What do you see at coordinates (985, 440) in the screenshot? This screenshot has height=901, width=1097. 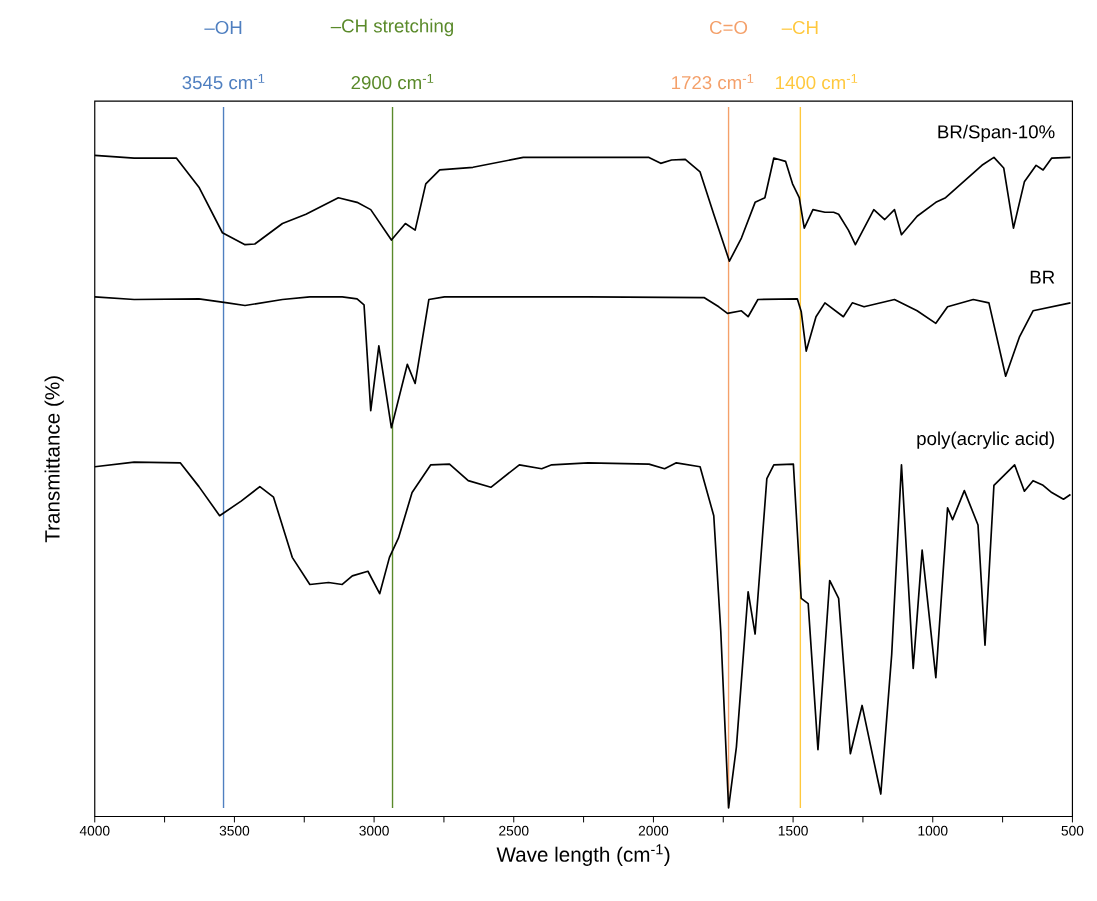 I see `series-label: poly(acrylic acid)` at bounding box center [985, 440].